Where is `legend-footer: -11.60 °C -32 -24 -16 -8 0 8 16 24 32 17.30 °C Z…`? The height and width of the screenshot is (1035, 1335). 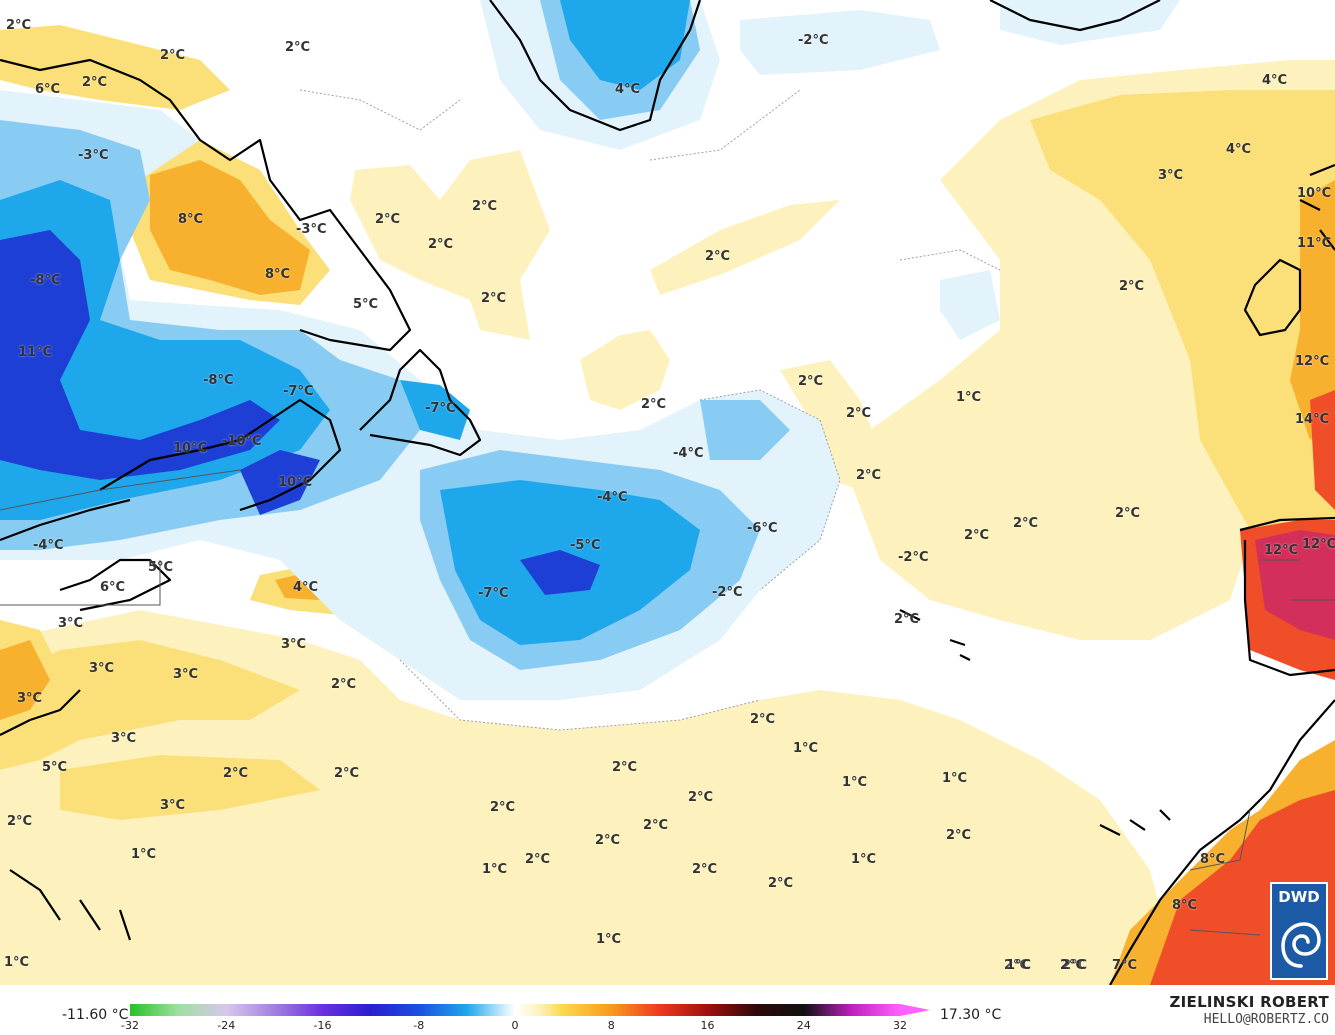
legend-footer: -11.60 °C -32 -24 -16 -8 0 8 16 24 32 17.30 °C Z… is located at coordinates (667, 1010).